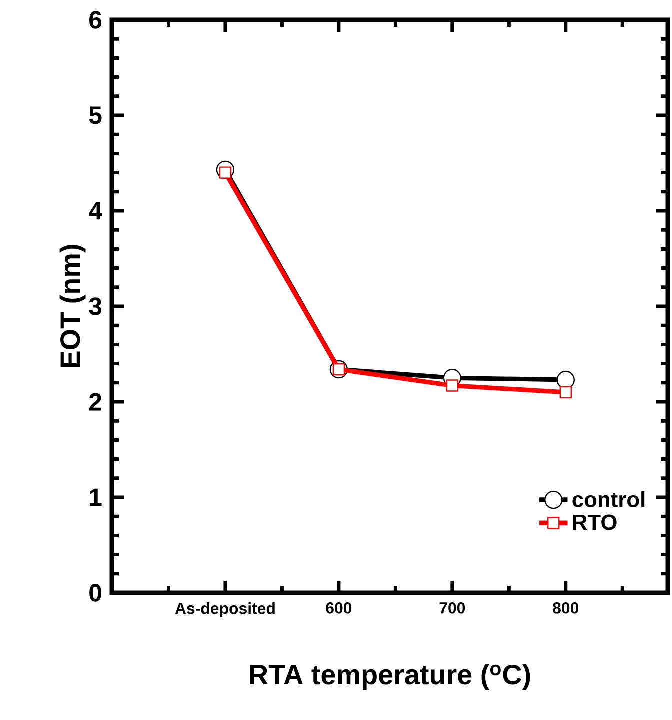  What do you see at coordinates (225, 610) in the screenshot?
I see `x-tick-label: As-deposited` at bounding box center [225, 610].